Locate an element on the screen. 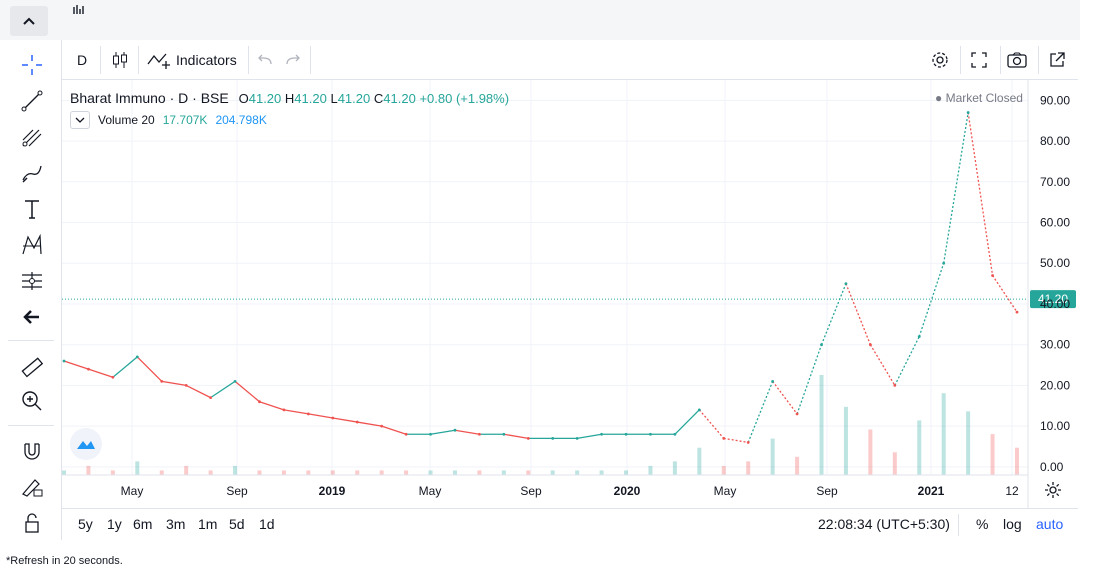  indicators-button: Indicators is located at coordinates (194, 60).